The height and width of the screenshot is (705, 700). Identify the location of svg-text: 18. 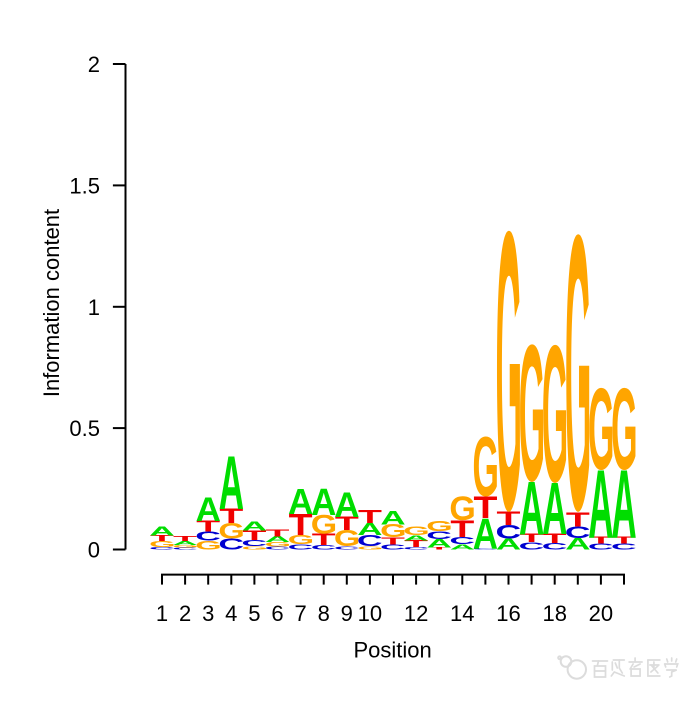
(554, 613).